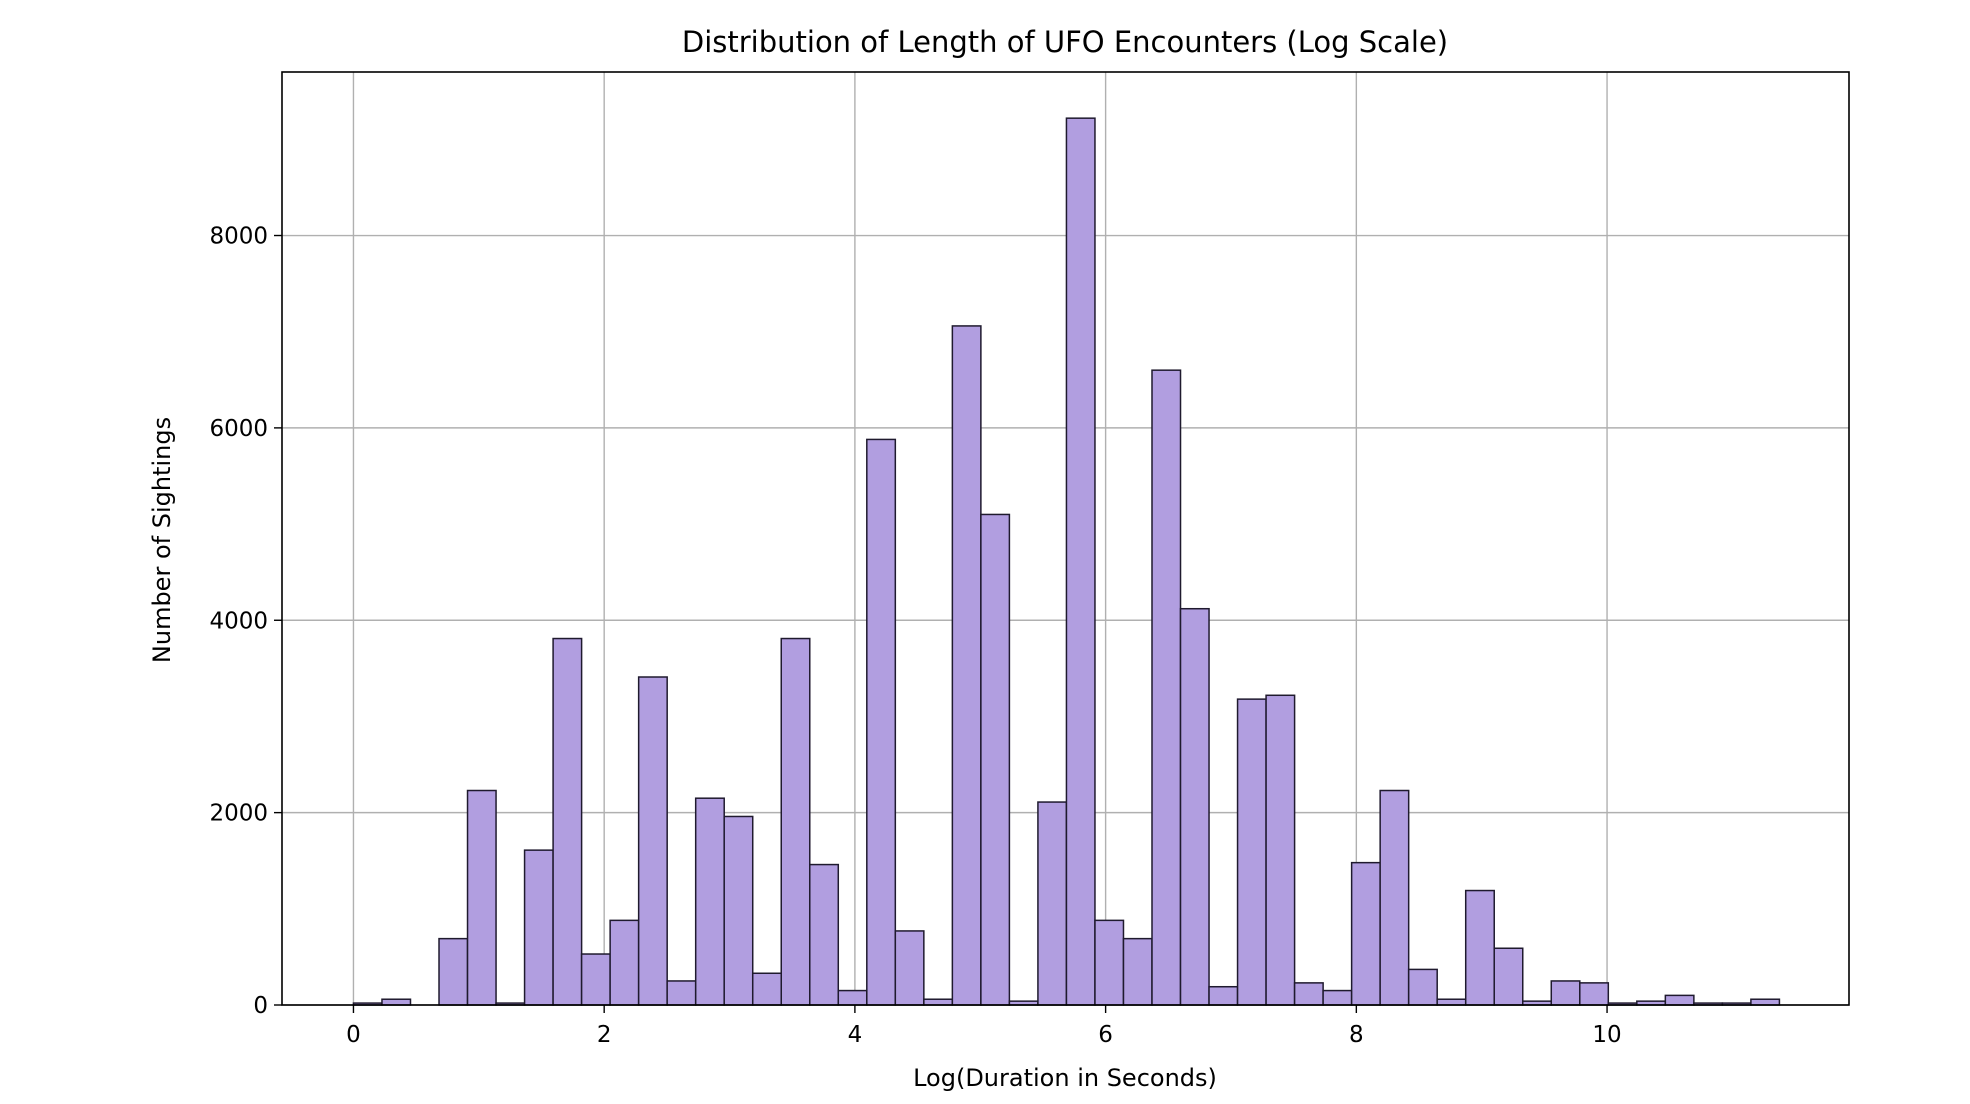  Describe the element at coordinates (260, 1006) in the screenshot. I see `y-tick-label: 0` at that location.